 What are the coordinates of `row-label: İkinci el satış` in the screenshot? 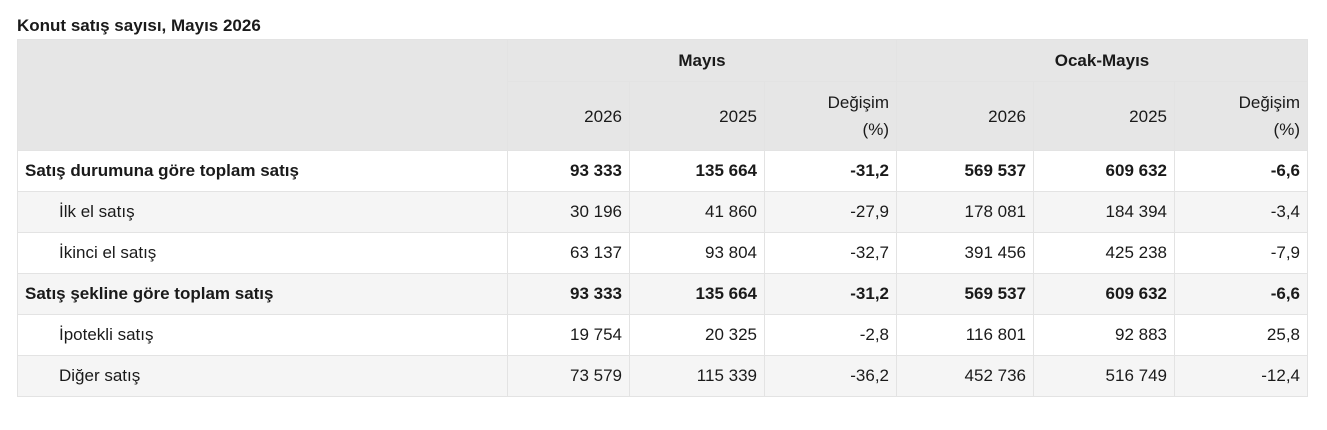 It's located at (262, 253).